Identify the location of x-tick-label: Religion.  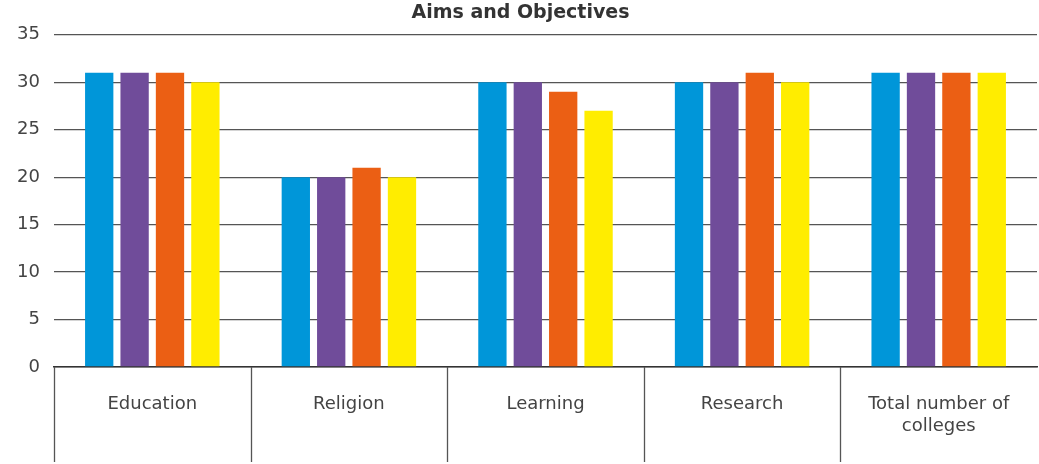
(349, 402).